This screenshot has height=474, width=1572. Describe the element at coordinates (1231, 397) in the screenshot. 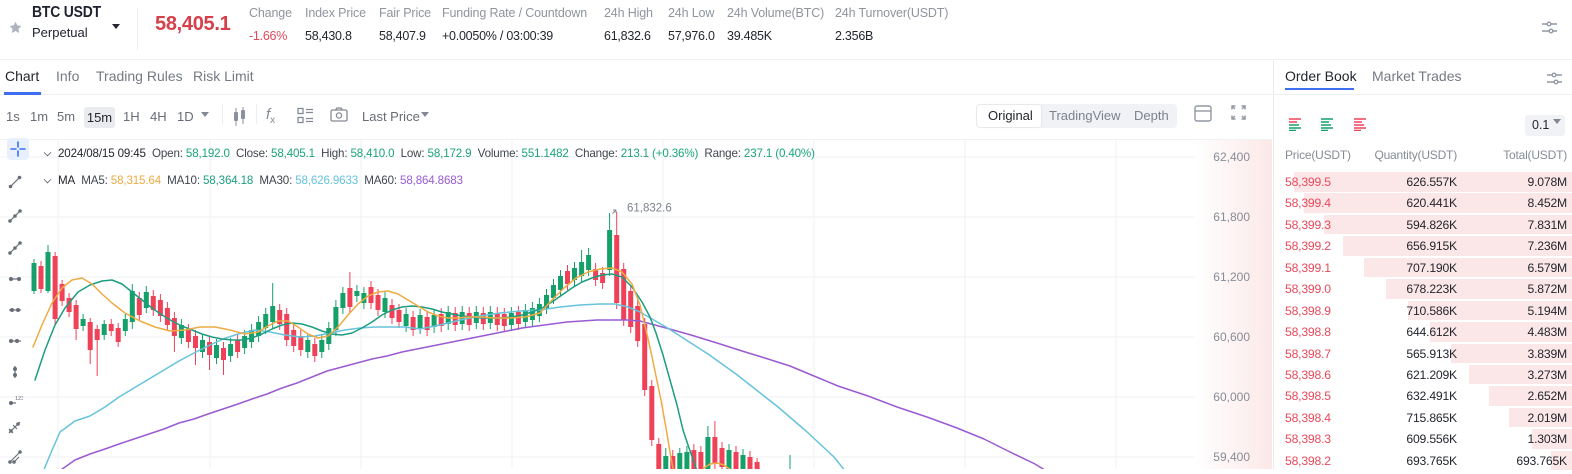

I see `svg-text: 60,000` at that location.